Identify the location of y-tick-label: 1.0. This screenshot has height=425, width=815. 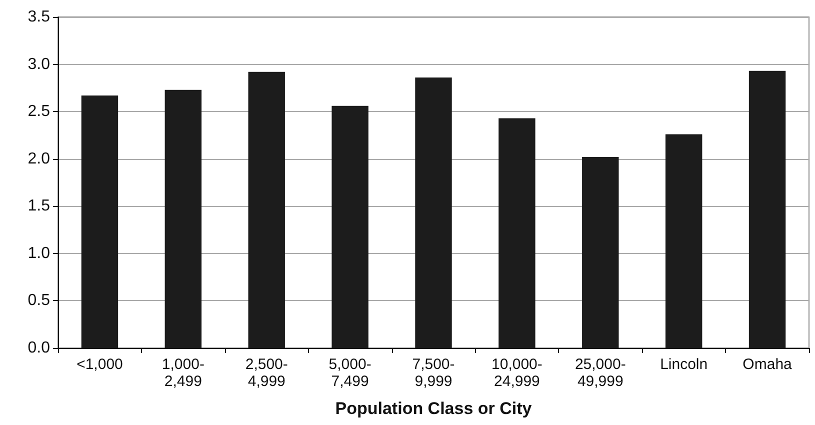
(39, 253).